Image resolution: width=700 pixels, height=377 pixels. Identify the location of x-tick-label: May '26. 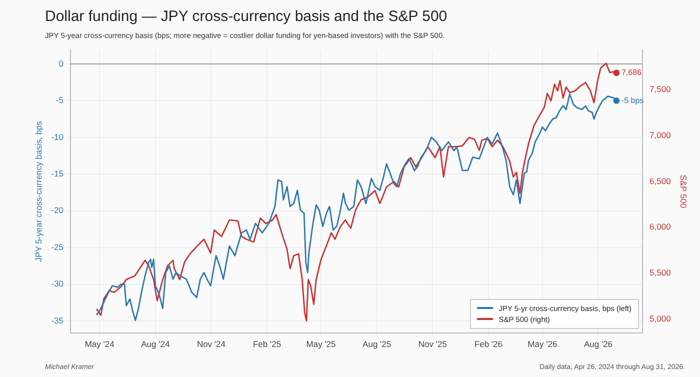
(543, 344).